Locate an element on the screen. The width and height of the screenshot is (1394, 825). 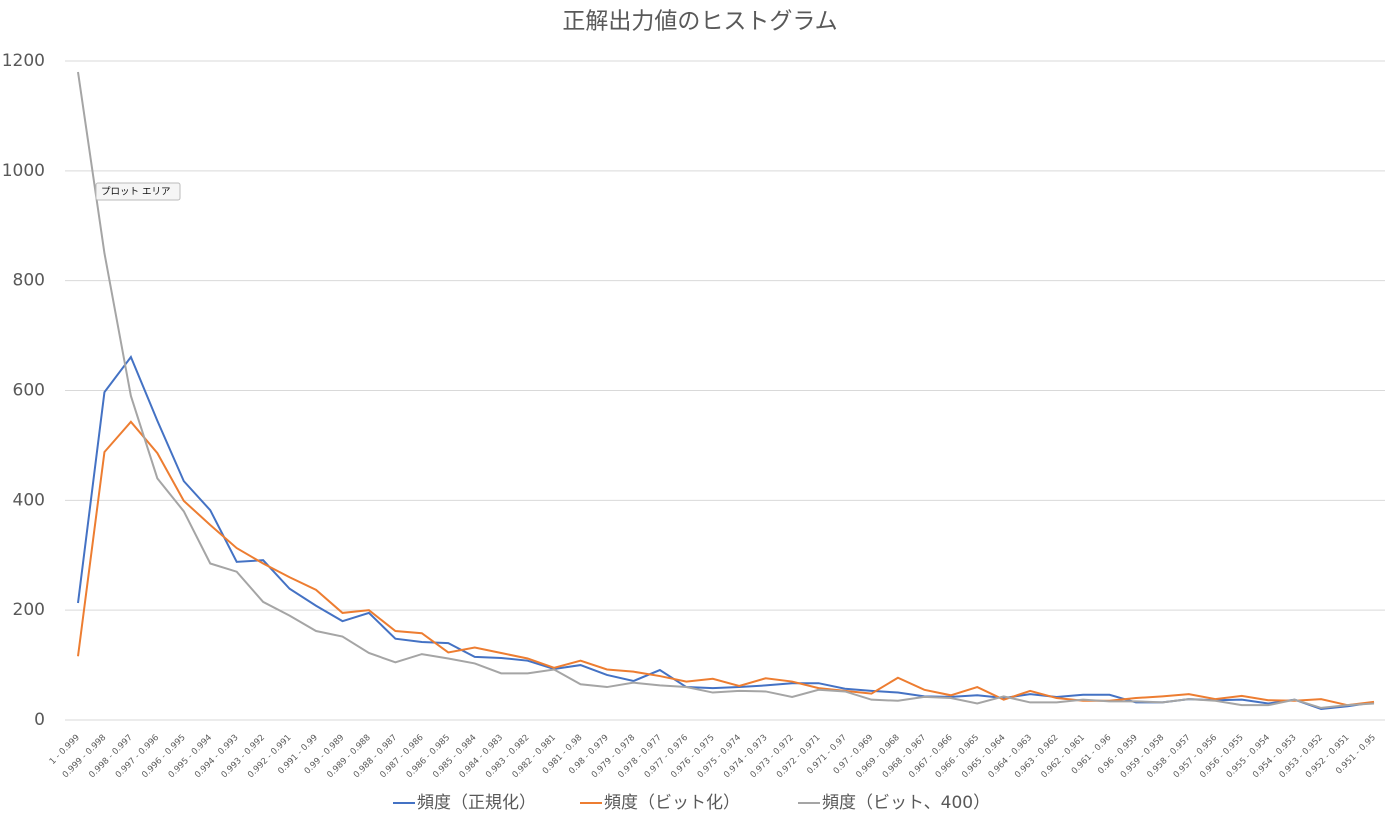
y-tick-label: 200 is located at coordinates (29, 610).